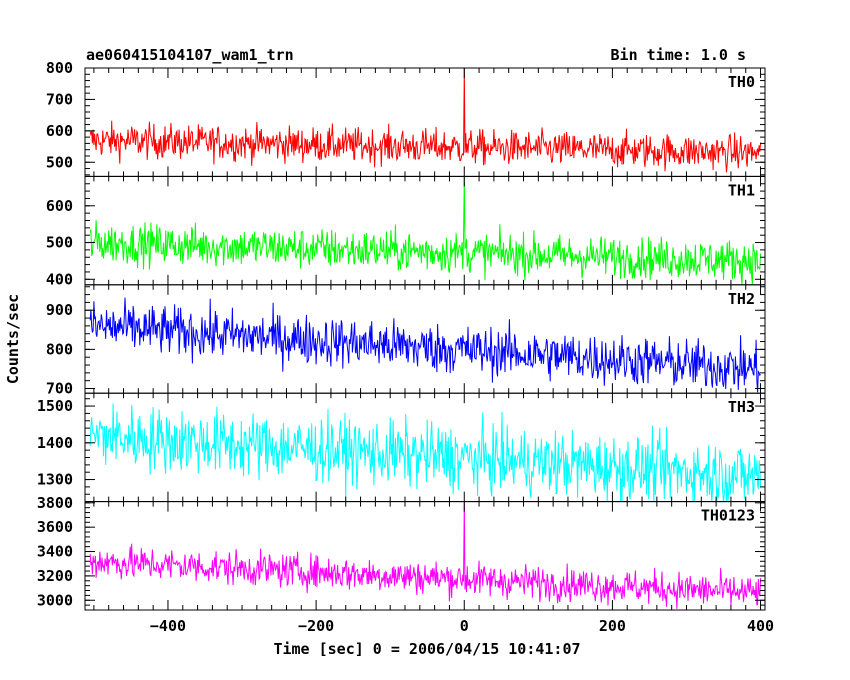 This screenshot has height=680, width=850. I want to click on y-tick-label: 3000, so click(55, 600).